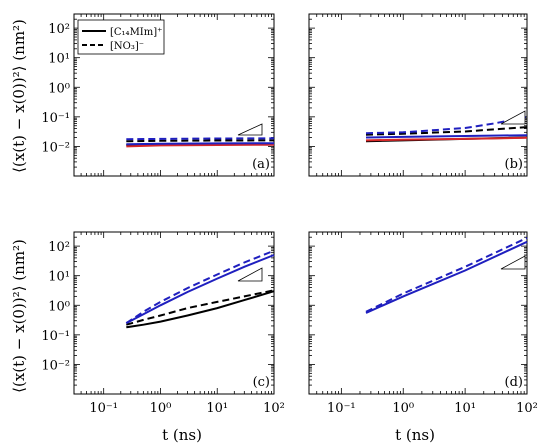 Image resolution: width=550 pixels, height=447 pixels. I want to click on legend-label: [NO₃]⁻, so click(127, 46).